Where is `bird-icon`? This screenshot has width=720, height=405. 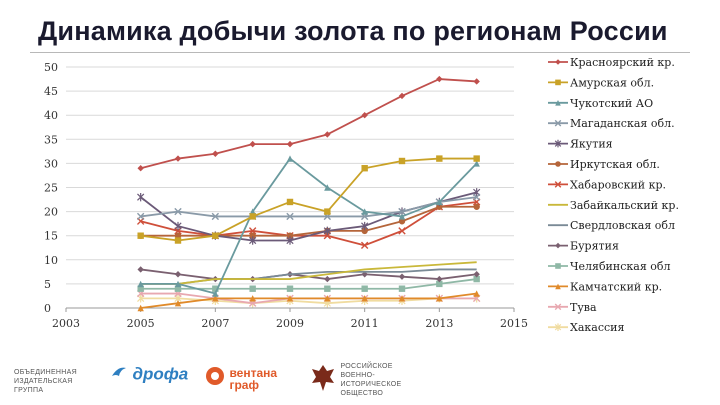 bird-icon is located at coordinates (119, 375).